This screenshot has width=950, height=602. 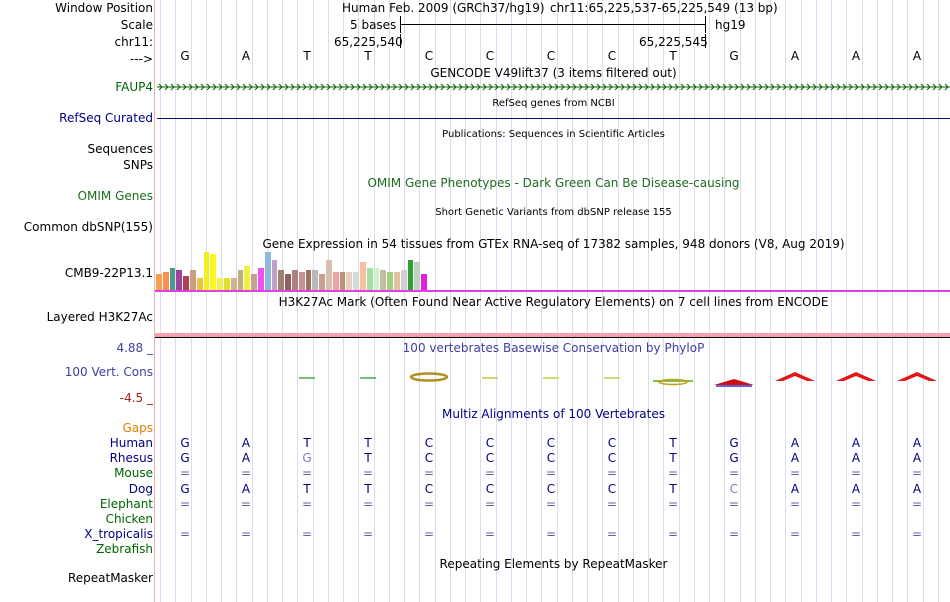 I want to click on dbsnp-label: Common dbSNP(155), so click(x=88, y=227).